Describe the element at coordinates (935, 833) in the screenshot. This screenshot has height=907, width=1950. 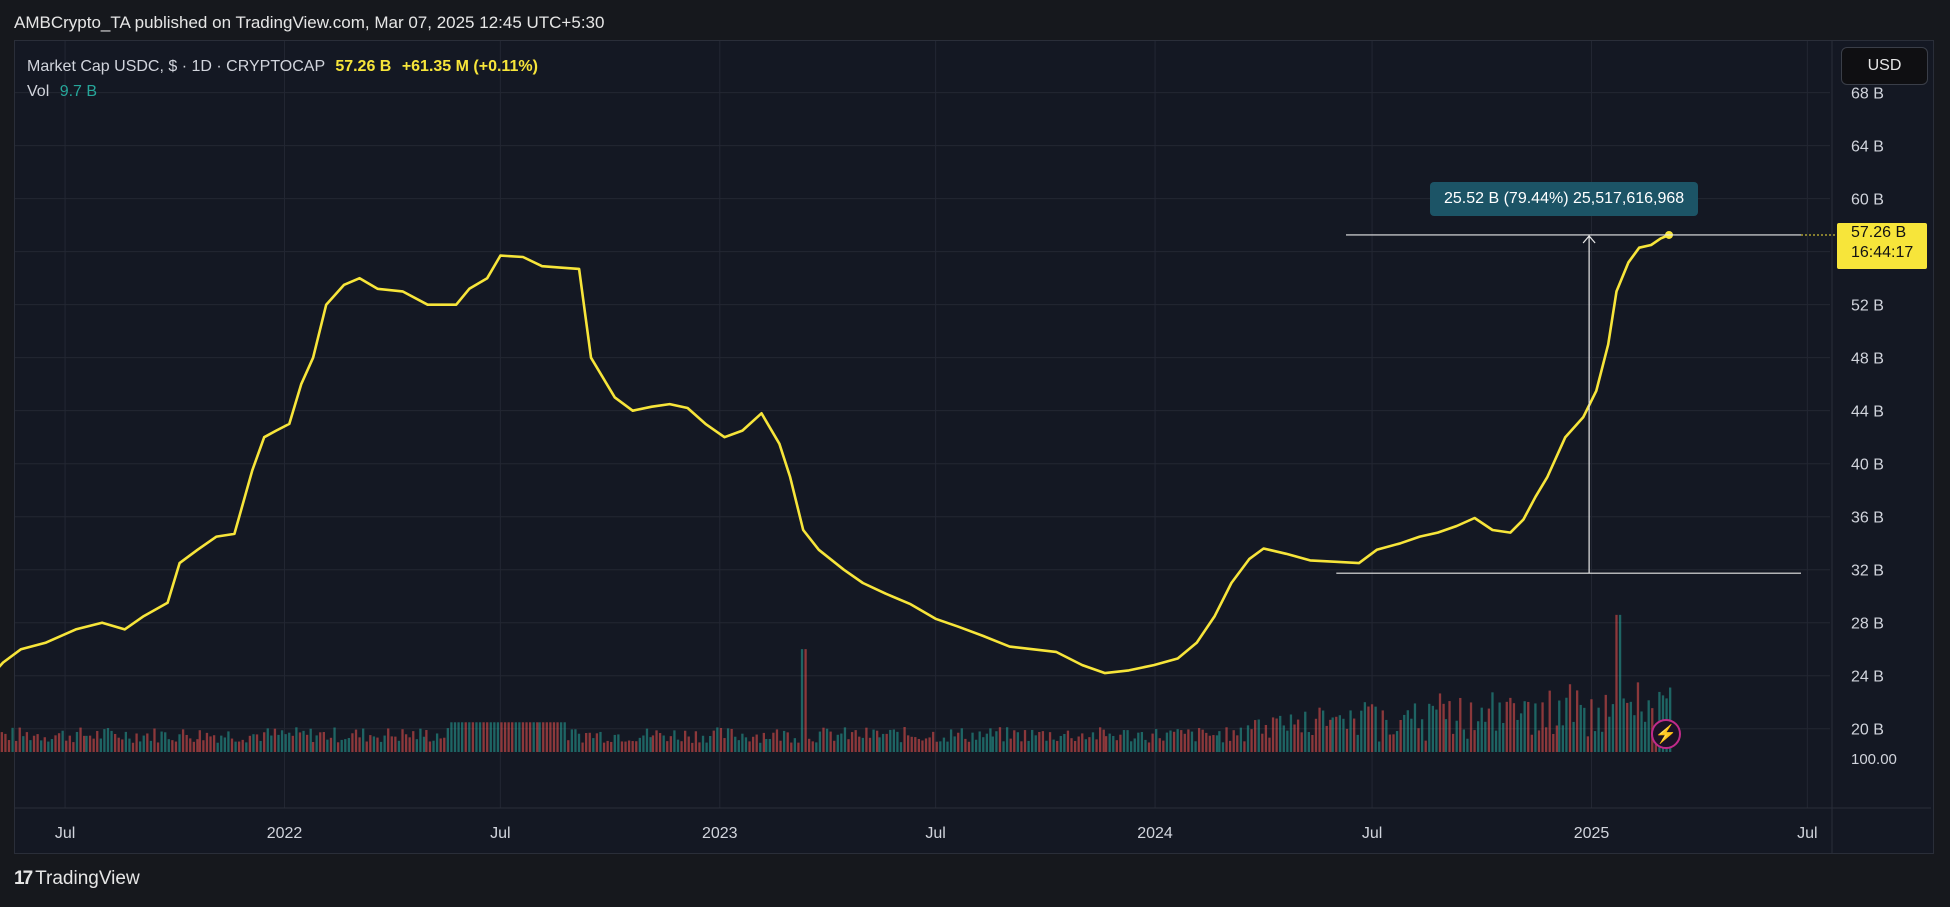
I see `x-tick-label: Jul` at that location.